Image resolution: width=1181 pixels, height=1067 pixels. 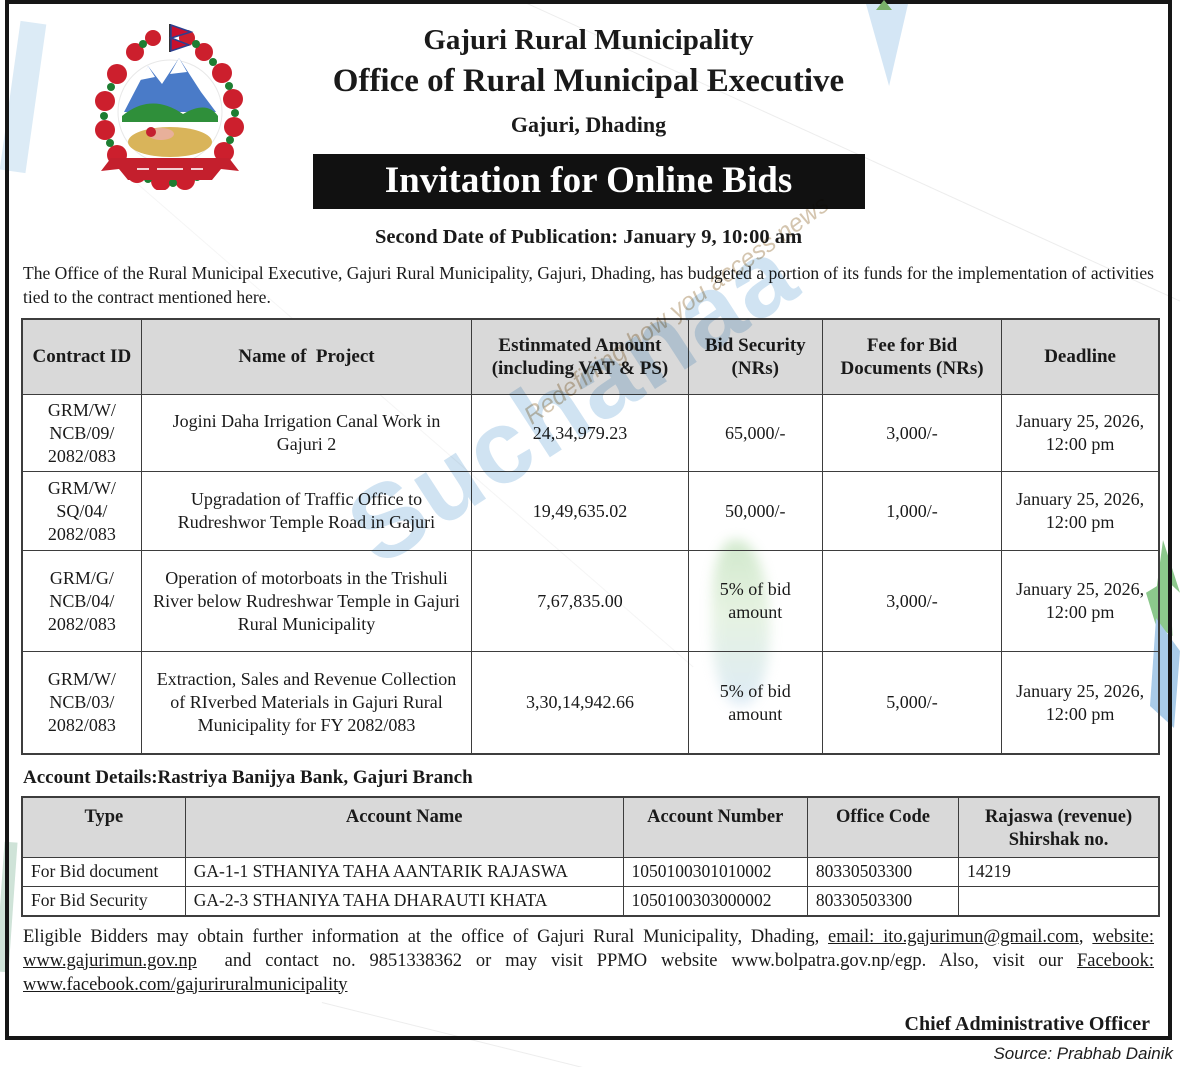 What do you see at coordinates (715, 827) in the screenshot?
I see `col-account-number: Account Number` at bounding box center [715, 827].